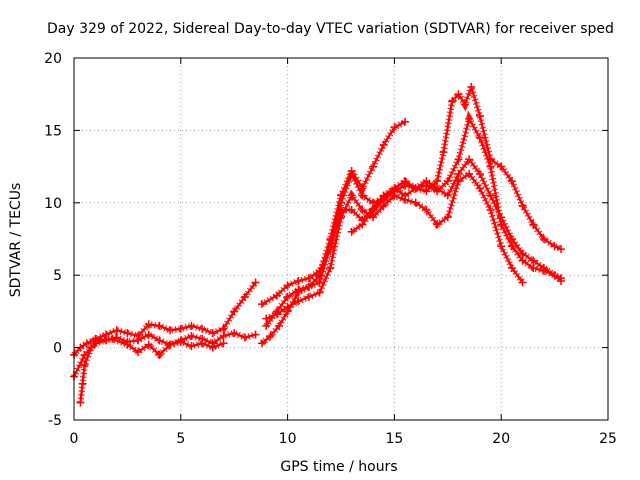 Image resolution: width=640 pixels, height=480 pixels. Describe the element at coordinates (152, 370) in the screenshot. I see `series-3-line` at that location.